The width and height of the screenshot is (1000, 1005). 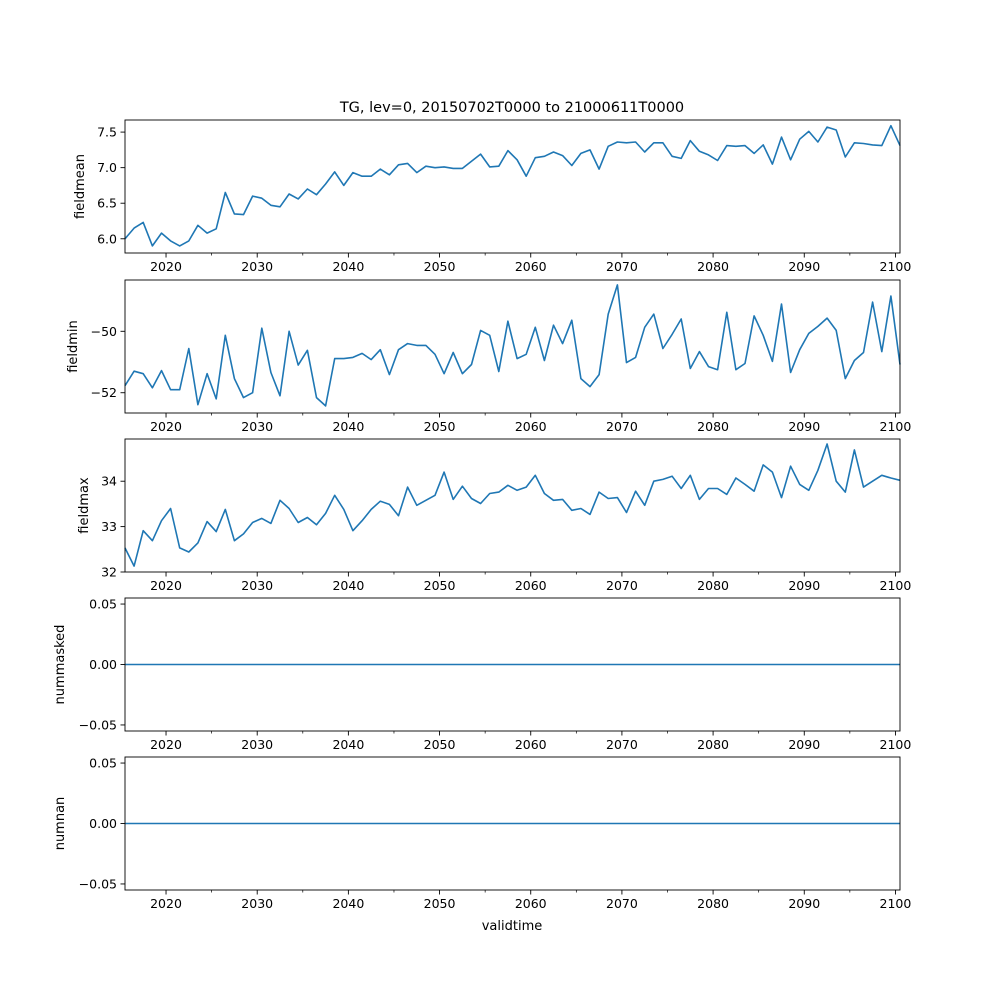 I want to click on axes-frame-fieldmean, so click(x=512, y=186).